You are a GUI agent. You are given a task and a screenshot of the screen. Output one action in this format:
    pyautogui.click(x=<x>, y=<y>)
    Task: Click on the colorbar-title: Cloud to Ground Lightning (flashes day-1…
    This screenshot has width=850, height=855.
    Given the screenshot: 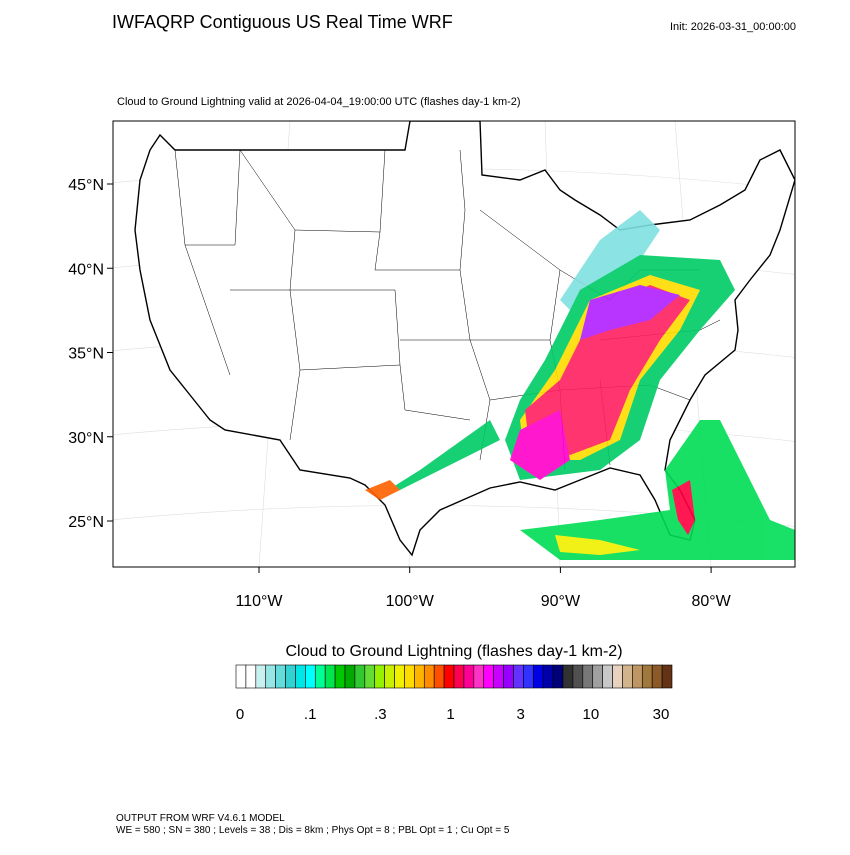 What is the action you would take?
    pyautogui.click(x=453, y=651)
    